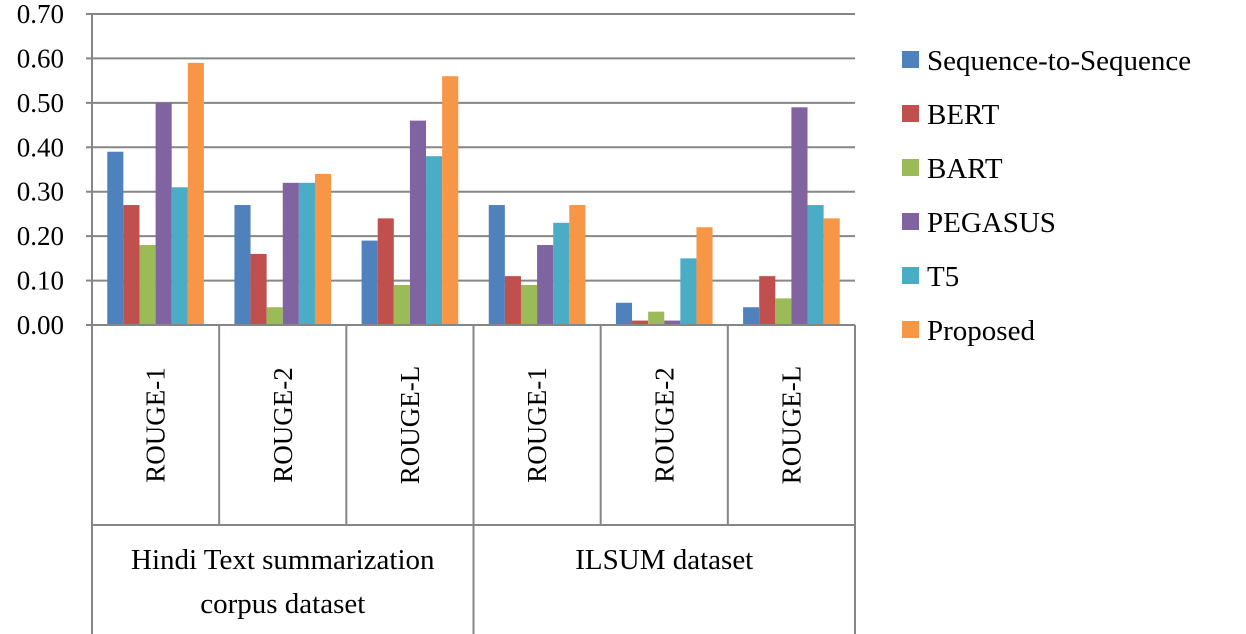 The height and width of the screenshot is (634, 1246). What do you see at coordinates (282, 604) in the screenshot?
I see `group-label: corpus dataset` at bounding box center [282, 604].